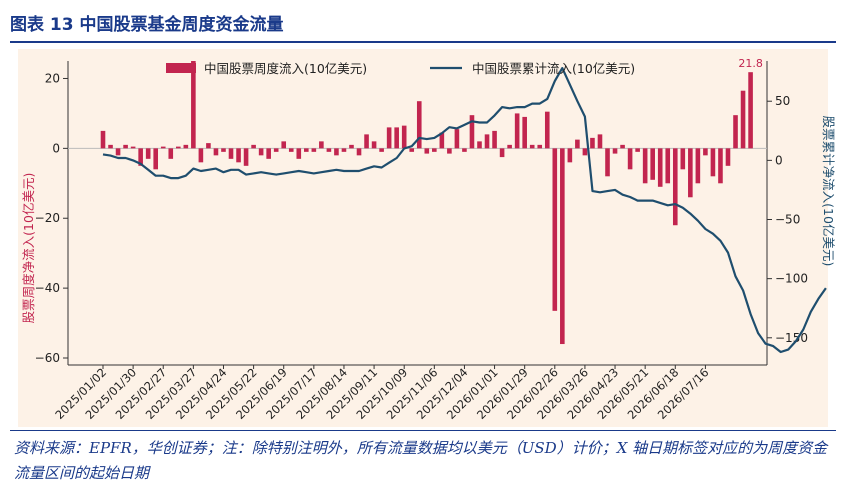 This screenshot has width=846, height=493. Describe the element at coordinates (782, 101) in the screenshot. I see `right-tick-label: 50` at that location.